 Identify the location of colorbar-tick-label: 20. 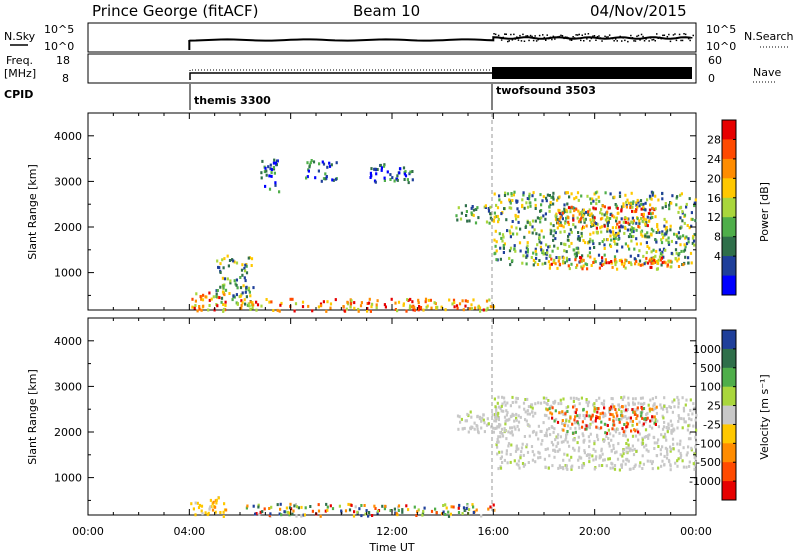
(714, 178).